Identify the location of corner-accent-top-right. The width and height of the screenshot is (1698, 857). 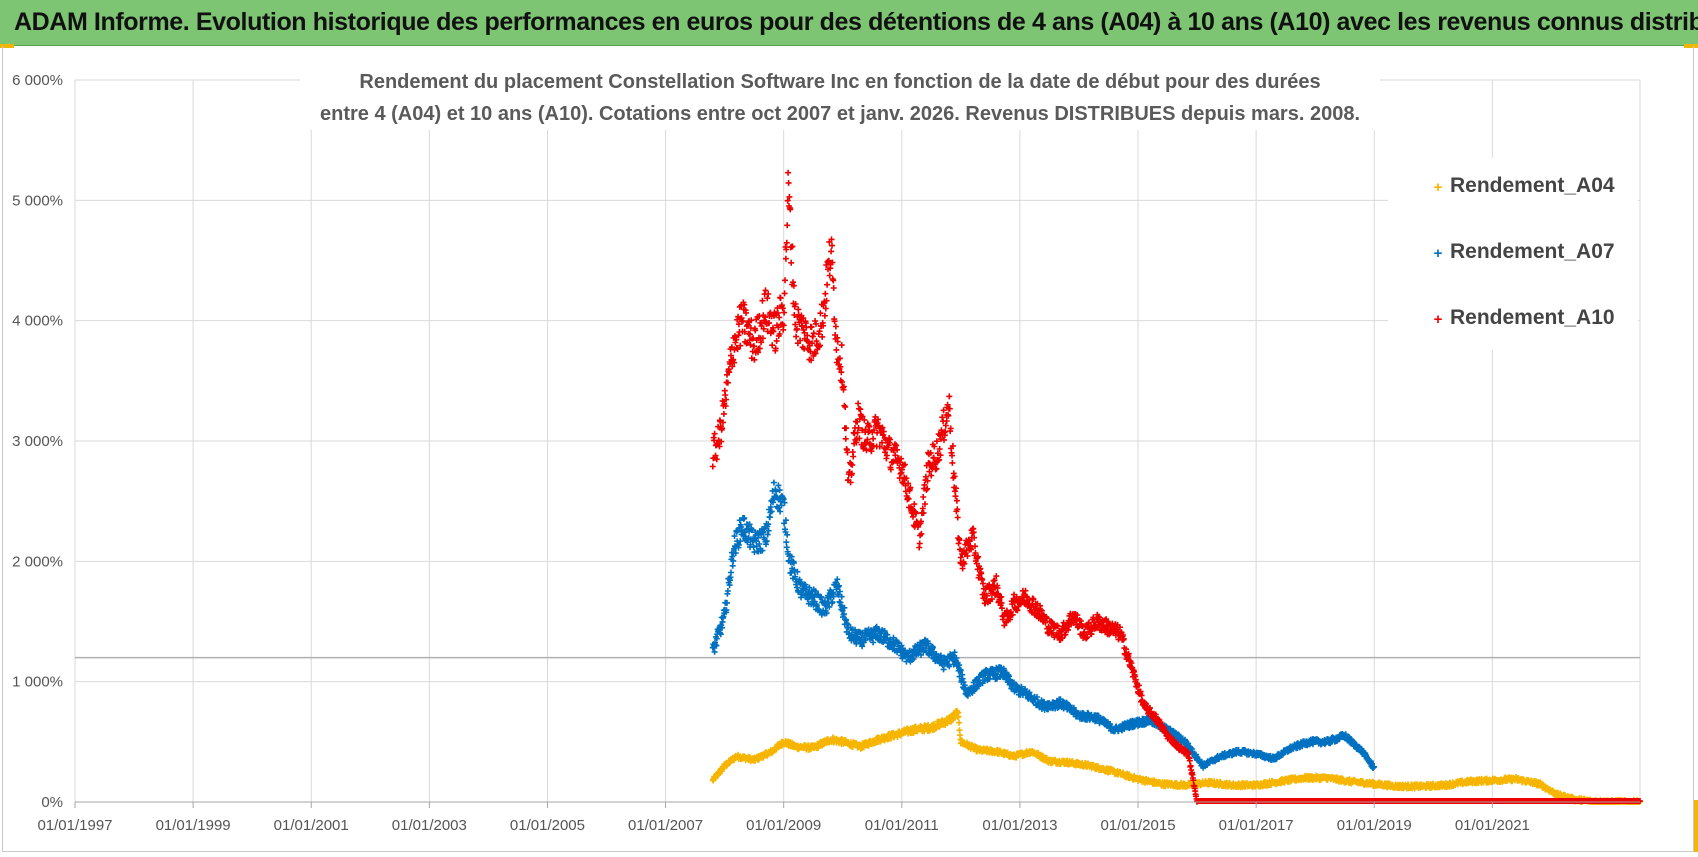
(1691, 46).